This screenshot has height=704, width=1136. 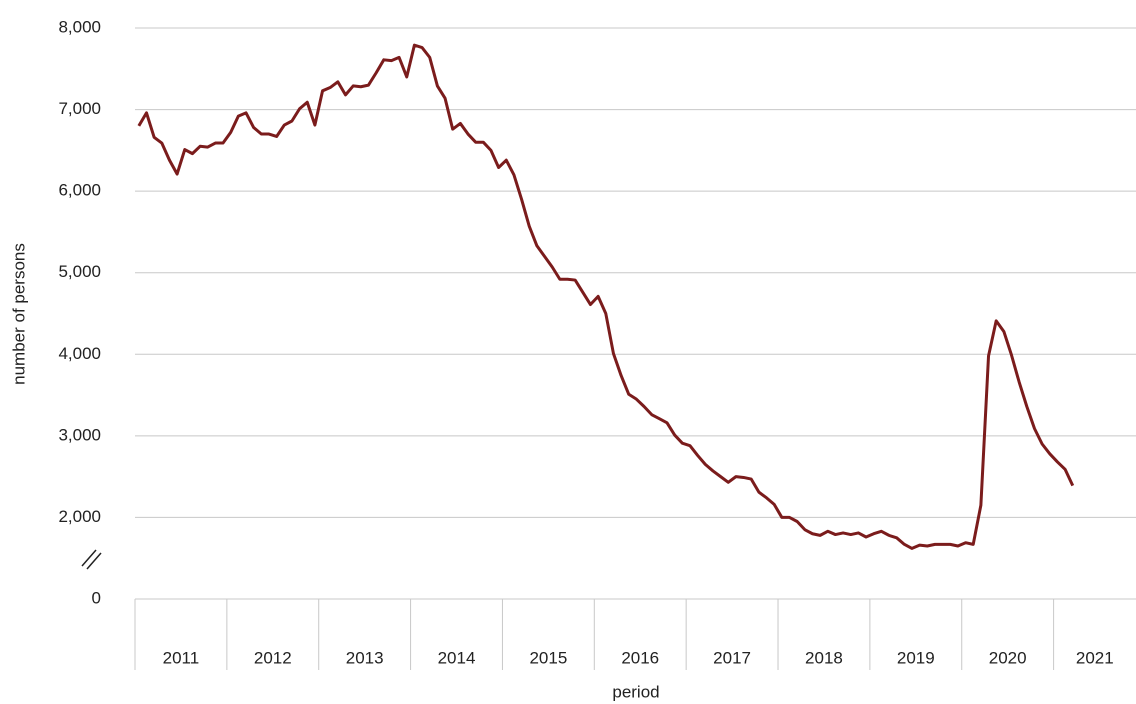 I want to click on x-tick-label: 2014, so click(x=457, y=657).